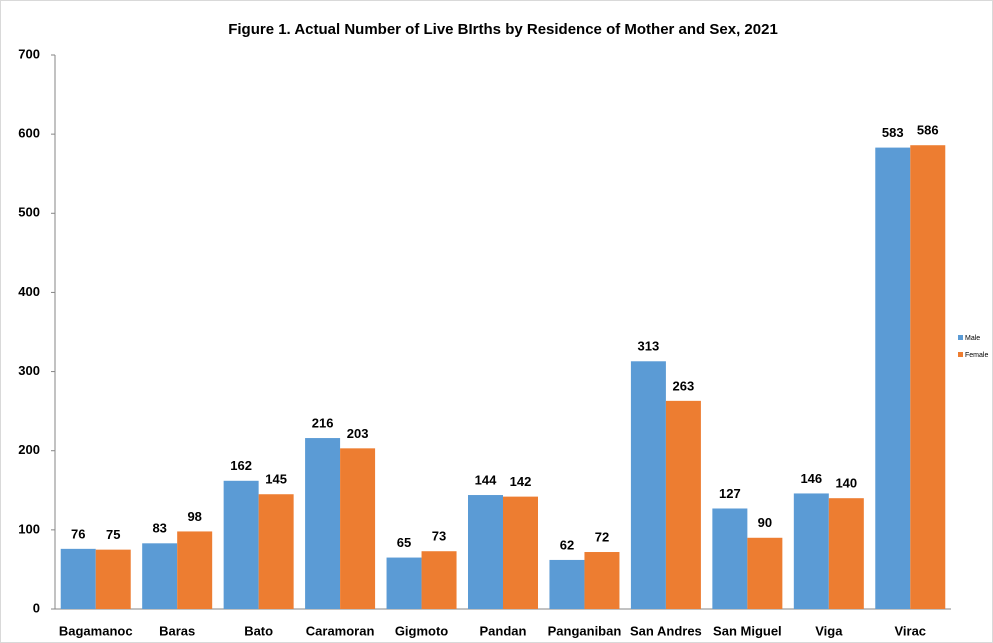 The height and width of the screenshot is (643, 993). What do you see at coordinates (747, 630) in the screenshot?
I see `x-tick-label: San Miguel` at bounding box center [747, 630].